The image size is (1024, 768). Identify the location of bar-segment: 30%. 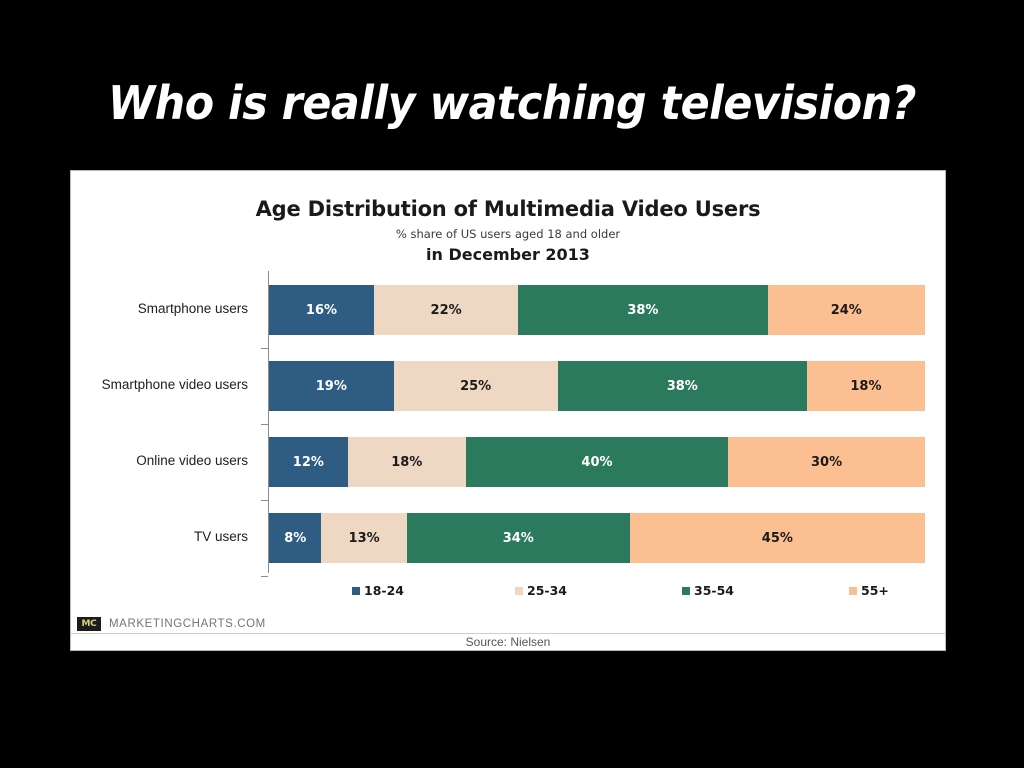
(826, 462).